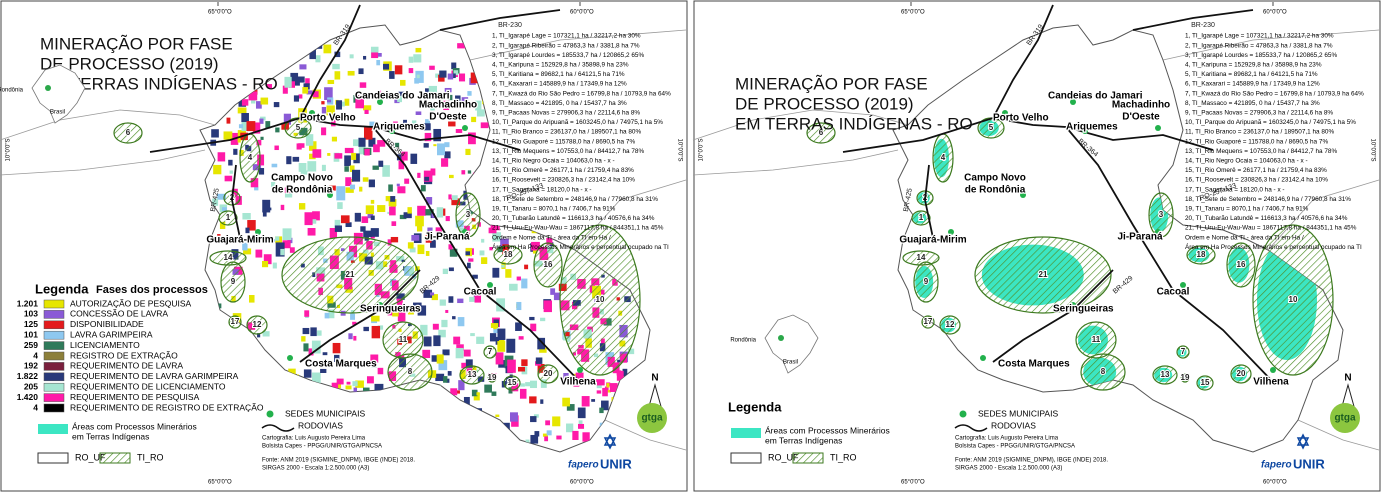  What do you see at coordinates (616, 463) in the screenshot?
I see `logo: UNIR` at bounding box center [616, 463].